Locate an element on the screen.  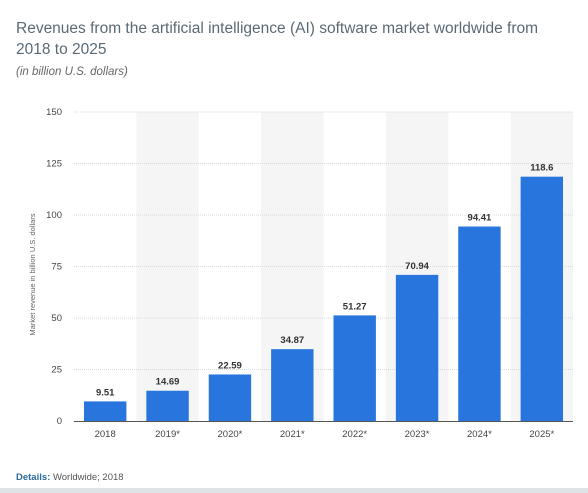
x-tick-label: 2021* is located at coordinates (292, 434).